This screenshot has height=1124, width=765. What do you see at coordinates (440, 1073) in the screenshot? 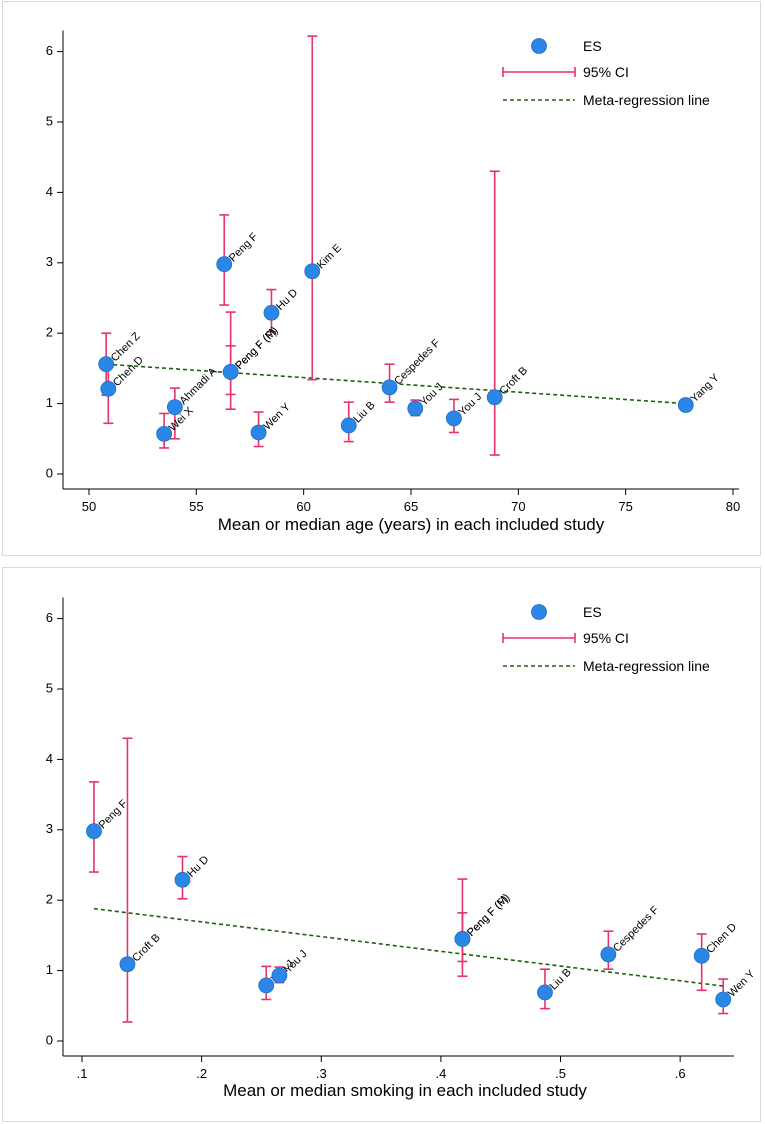
I see `x-tick-label: .4` at bounding box center [440, 1073].